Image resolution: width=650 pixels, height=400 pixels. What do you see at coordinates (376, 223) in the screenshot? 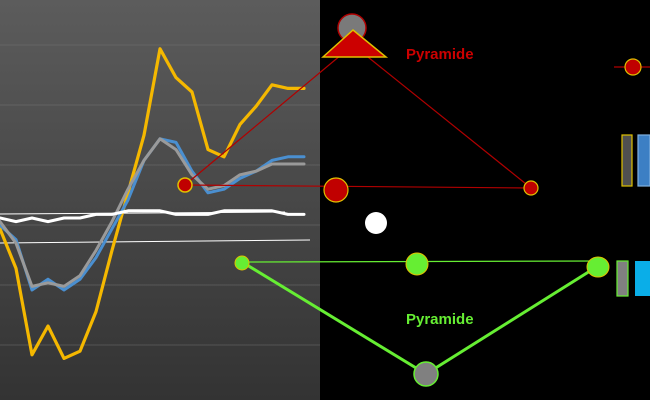
I see `white-dot-marker` at bounding box center [376, 223].